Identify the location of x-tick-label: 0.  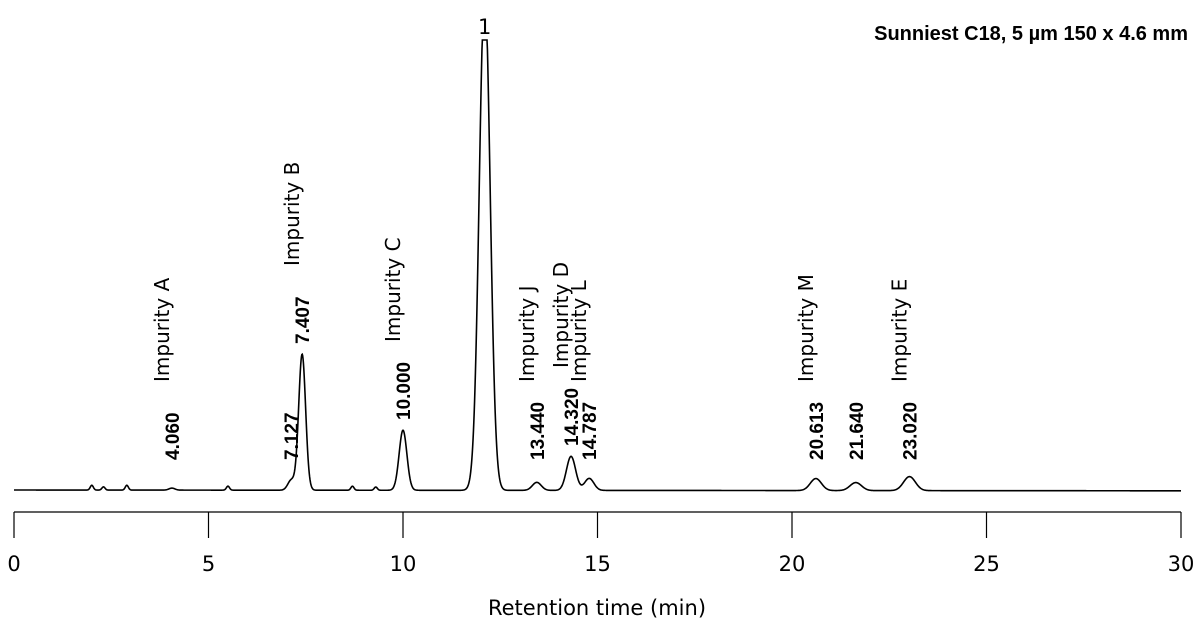
(13, 564).